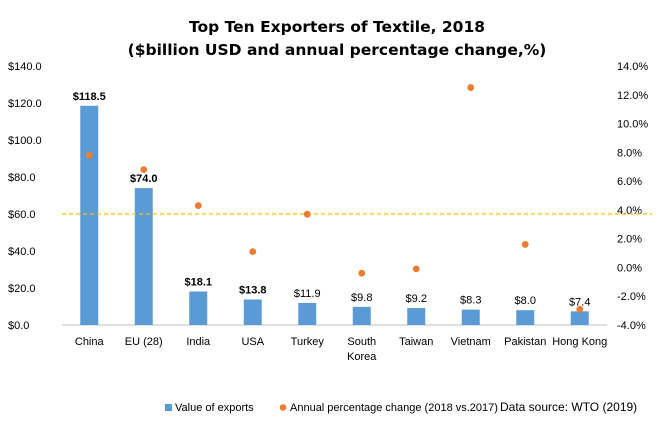 This screenshot has width=667, height=432. What do you see at coordinates (144, 179) in the screenshot?
I see `bar-value-label: $74.0` at bounding box center [144, 179].